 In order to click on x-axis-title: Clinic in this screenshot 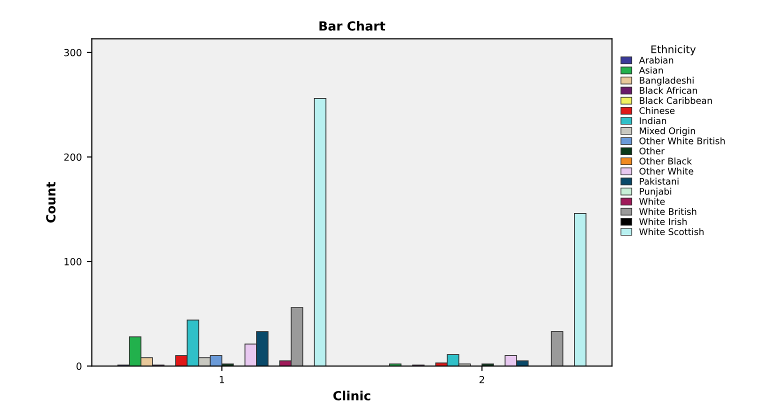, I will do `click(351, 395)`.